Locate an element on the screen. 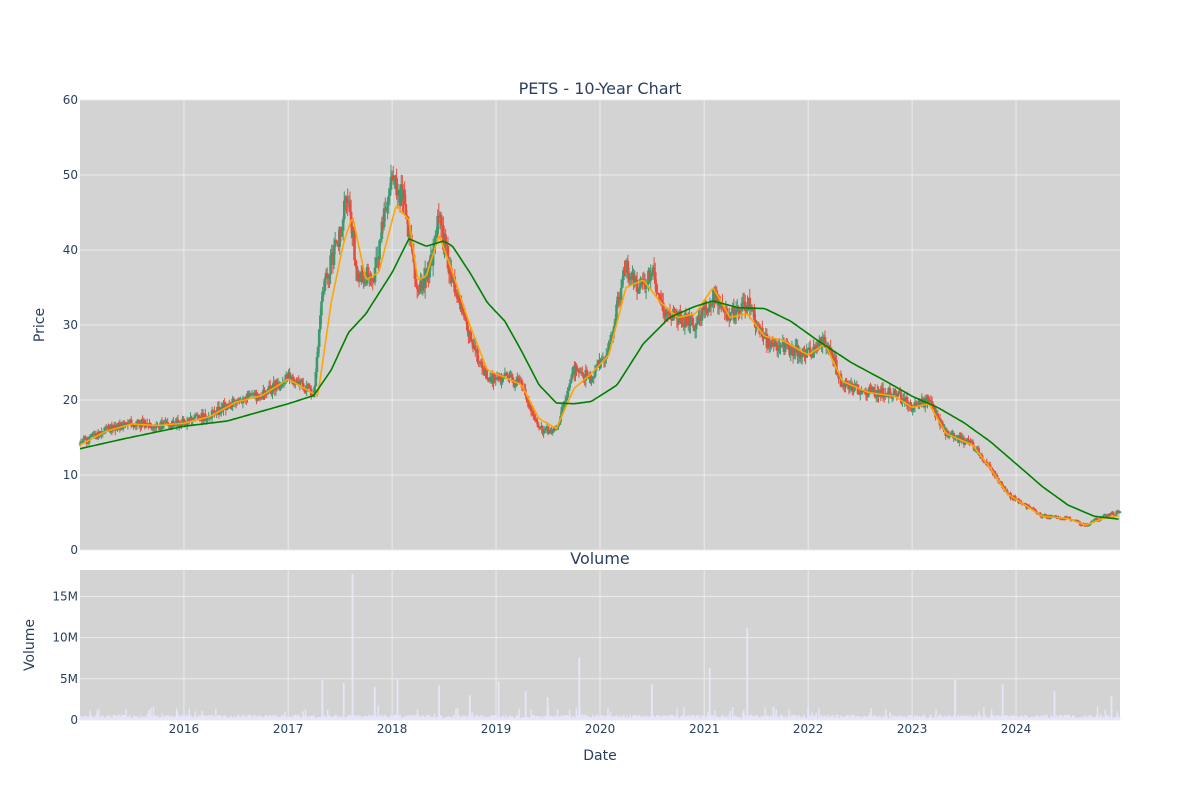  volume-x-tick-label: 2023 is located at coordinates (912, 729).